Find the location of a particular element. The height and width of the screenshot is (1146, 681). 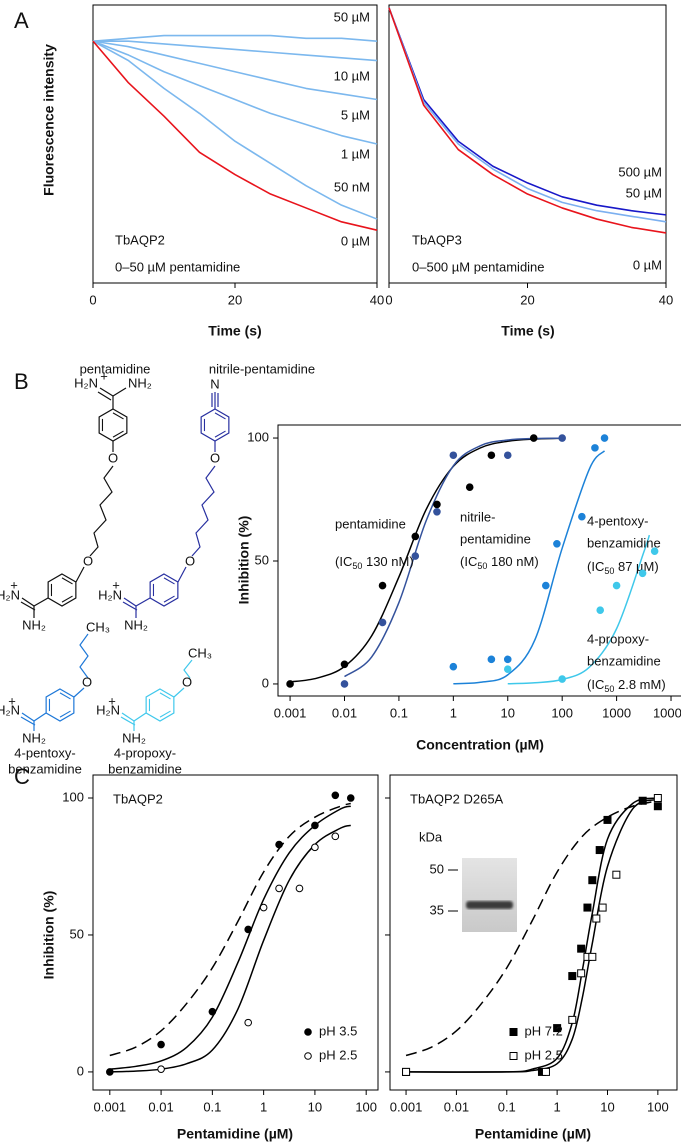

ic50-label-part: 87 µM) is located at coordinates (636, 566).